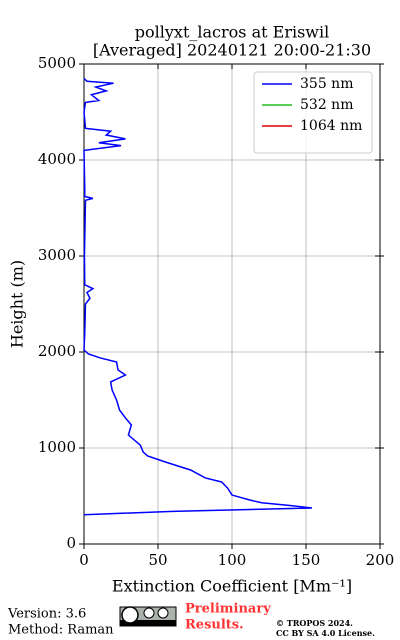 The width and height of the screenshot is (400, 640). I want to click on legend-box, so click(313, 112).